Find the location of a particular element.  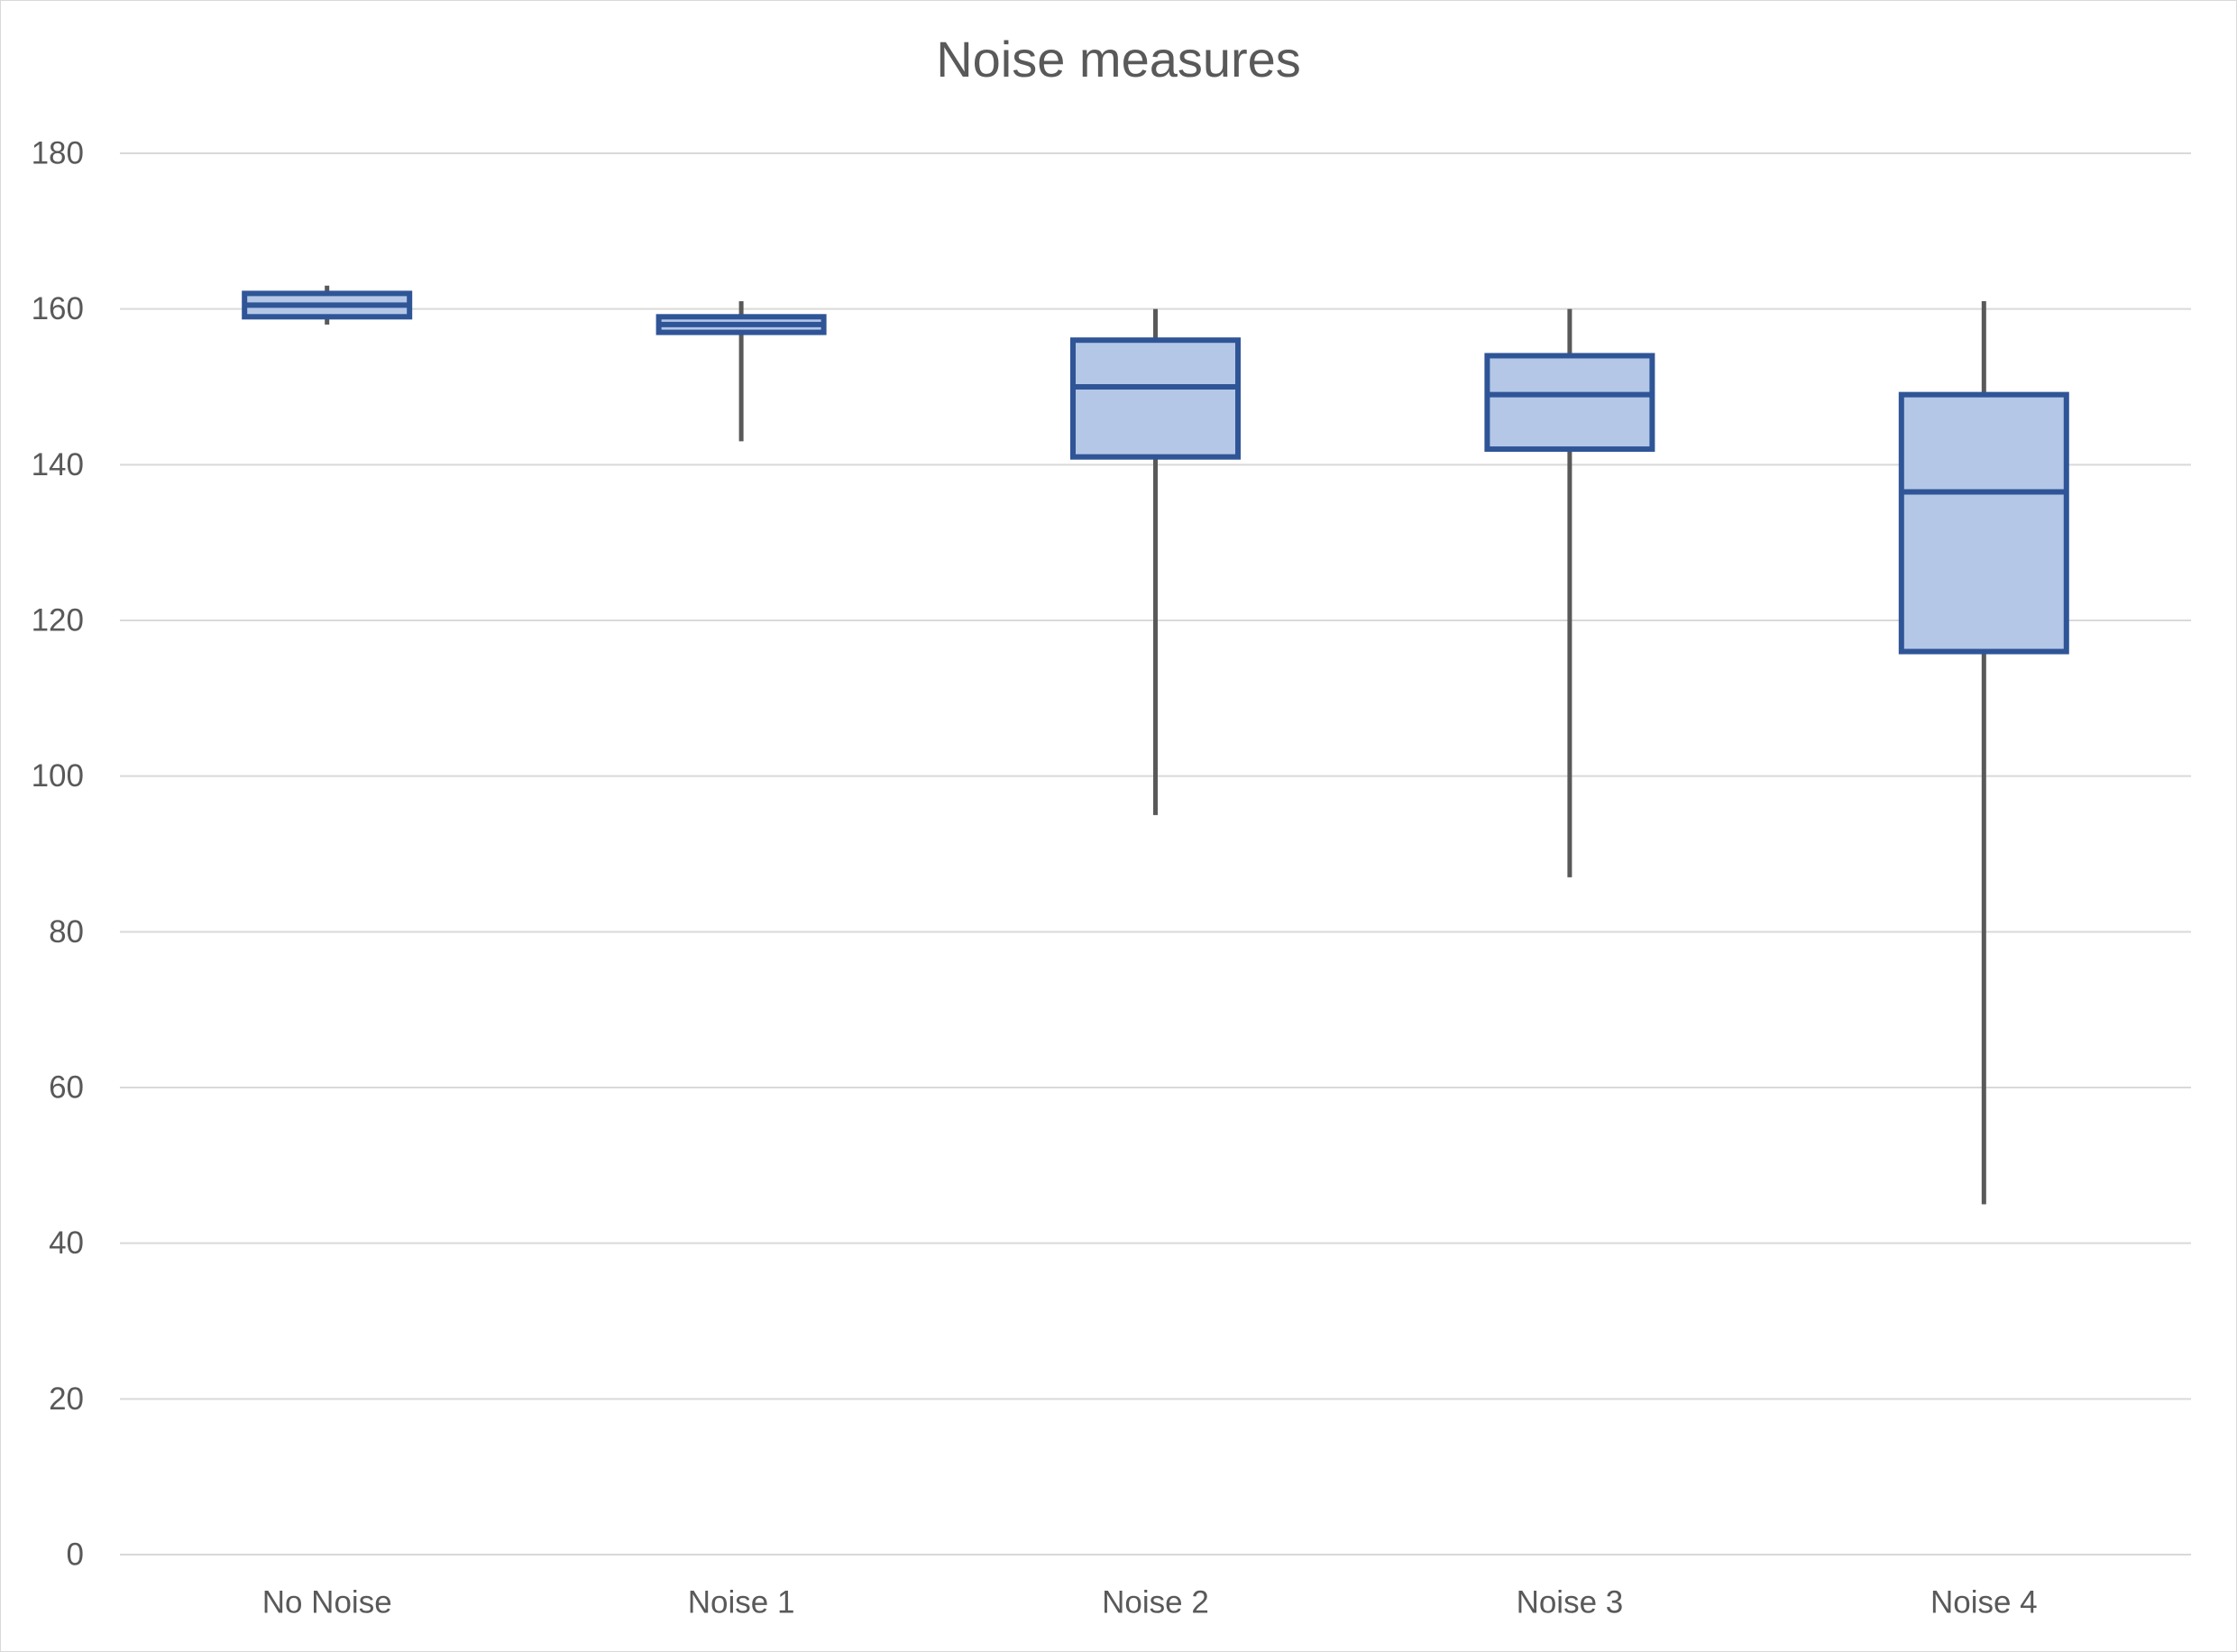

y-tick-label: 180 is located at coordinates (58, 153).